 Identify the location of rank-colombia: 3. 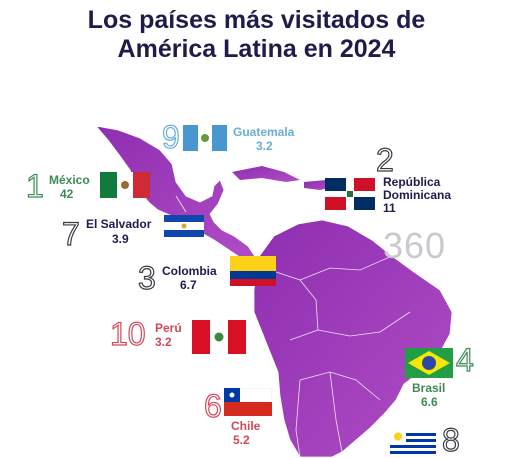
(146, 278).